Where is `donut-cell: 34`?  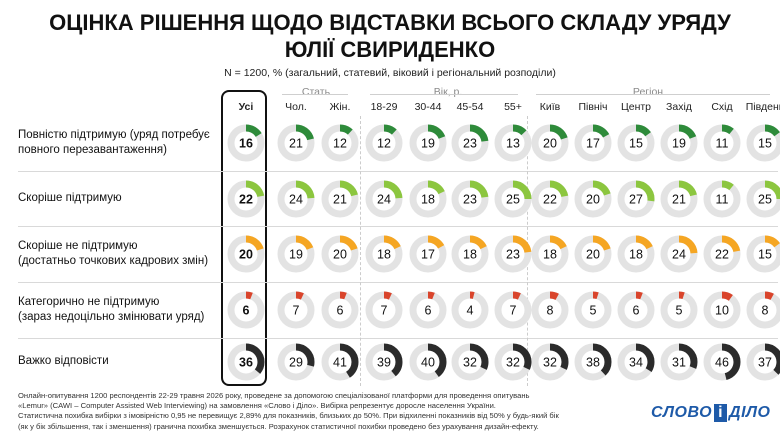
donut-cell: 34 is located at coordinates (636, 362).